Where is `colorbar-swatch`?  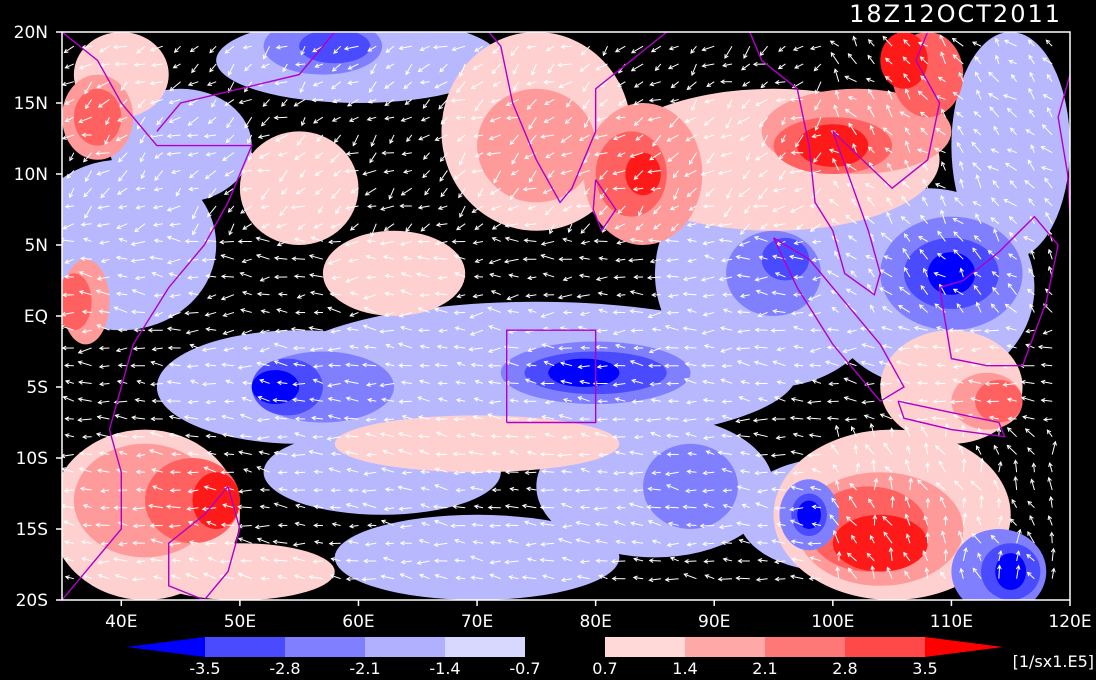 colorbar-swatch is located at coordinates (565, 647).